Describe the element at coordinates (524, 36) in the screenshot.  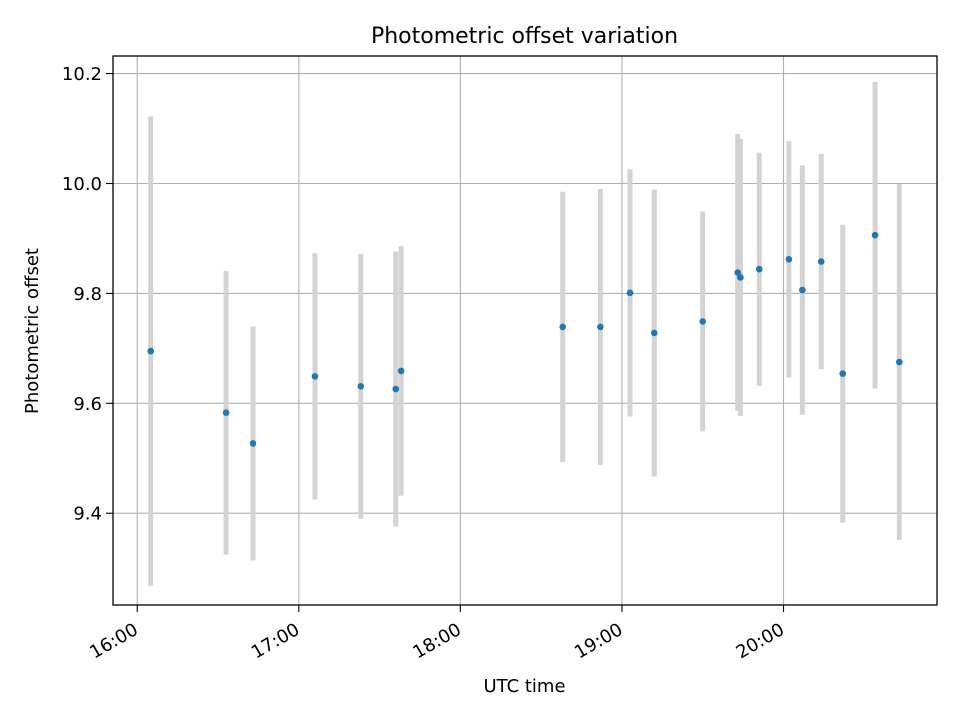
I see `chart-title: Photometric offset variation` at that location.